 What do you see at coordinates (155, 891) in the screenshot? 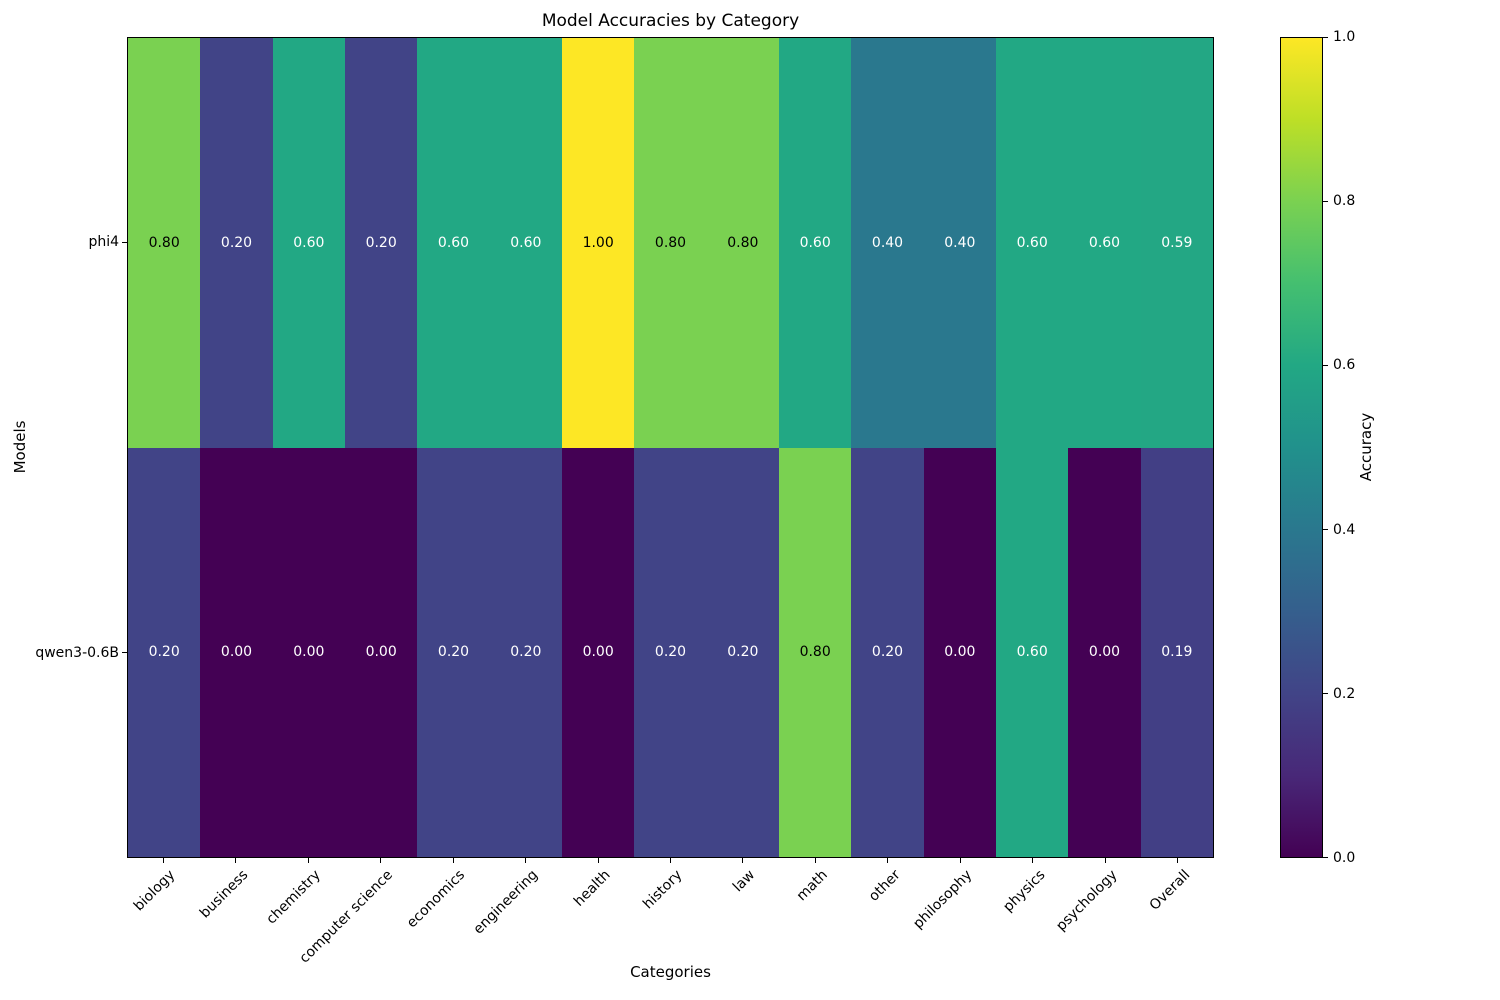
I see `x-tick-label: biology` at bounding box center [155, 891].